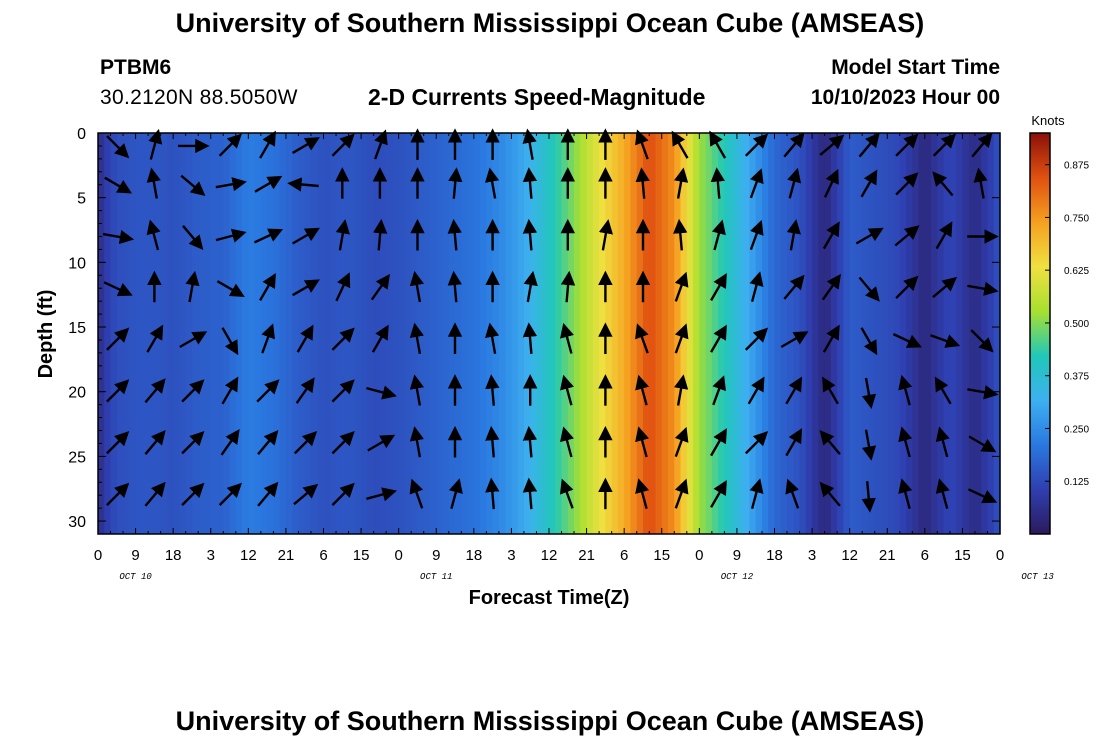  I want to click on colorbar-tick-label: 0.625, so click(1076, 271).